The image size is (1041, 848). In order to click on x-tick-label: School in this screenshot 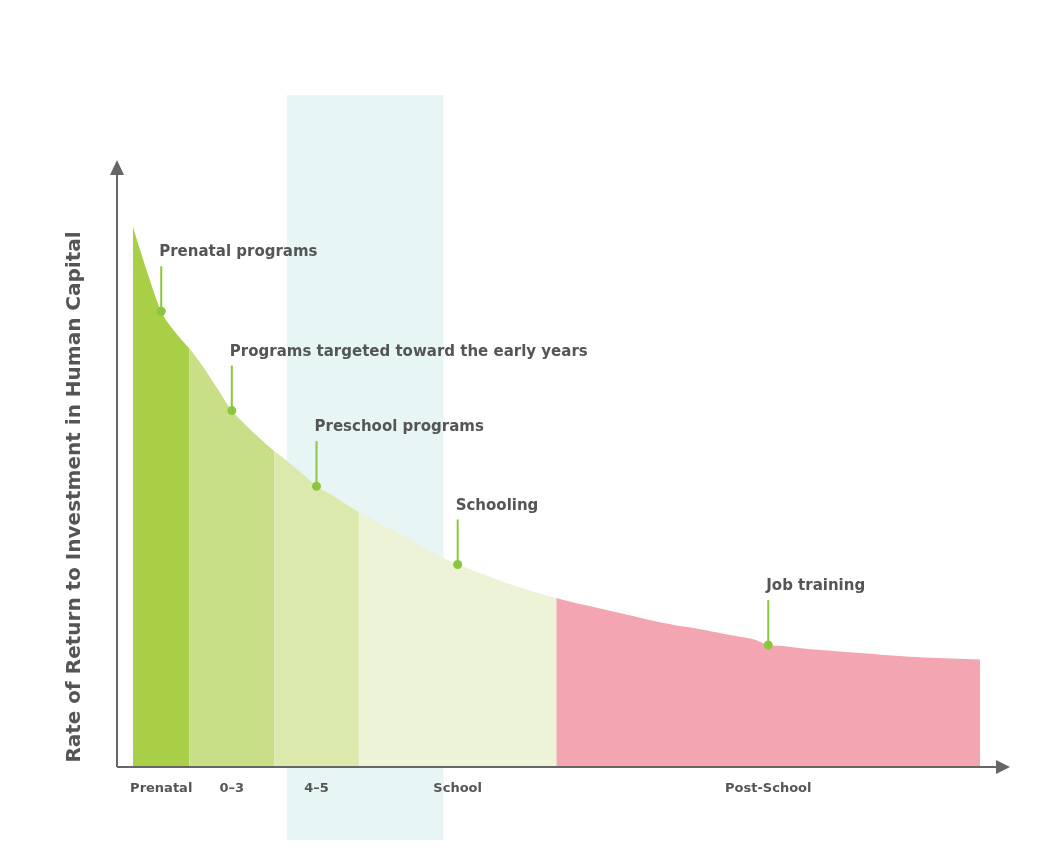, I will do `click(458, 787)`.